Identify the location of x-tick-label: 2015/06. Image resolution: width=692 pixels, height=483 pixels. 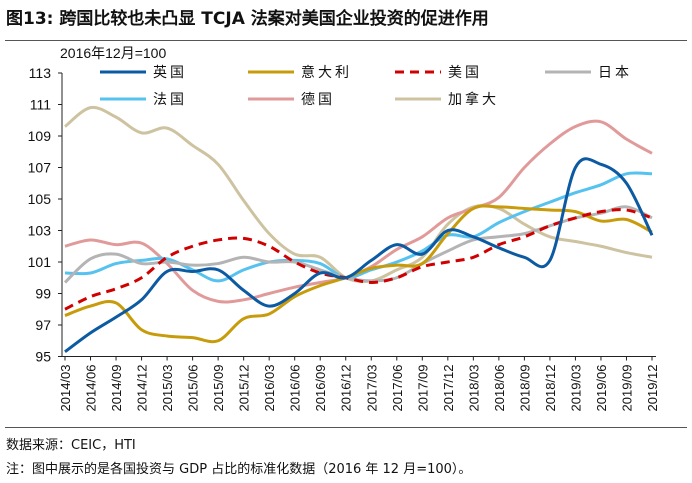
(193, 388).